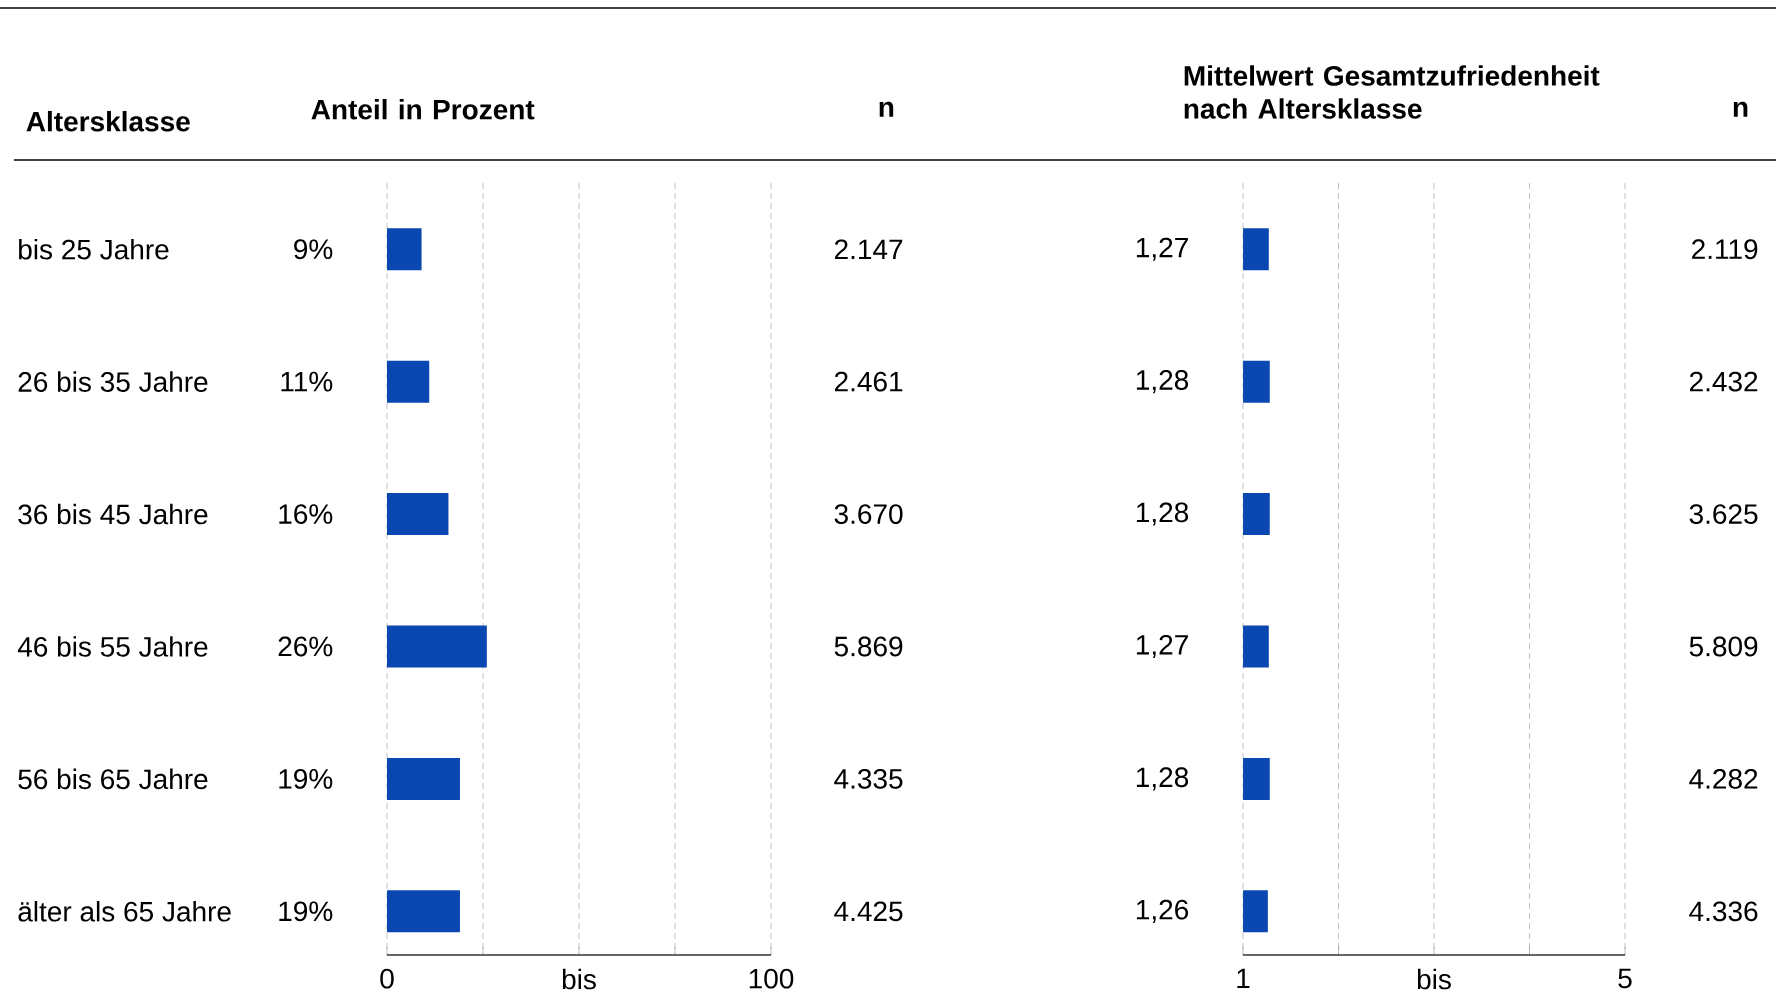 The image size is (1776, 995). What do you see at coordinates (868, 911) in the screenshot?
I see `text: 4.425` at bounding box center [868, 911].